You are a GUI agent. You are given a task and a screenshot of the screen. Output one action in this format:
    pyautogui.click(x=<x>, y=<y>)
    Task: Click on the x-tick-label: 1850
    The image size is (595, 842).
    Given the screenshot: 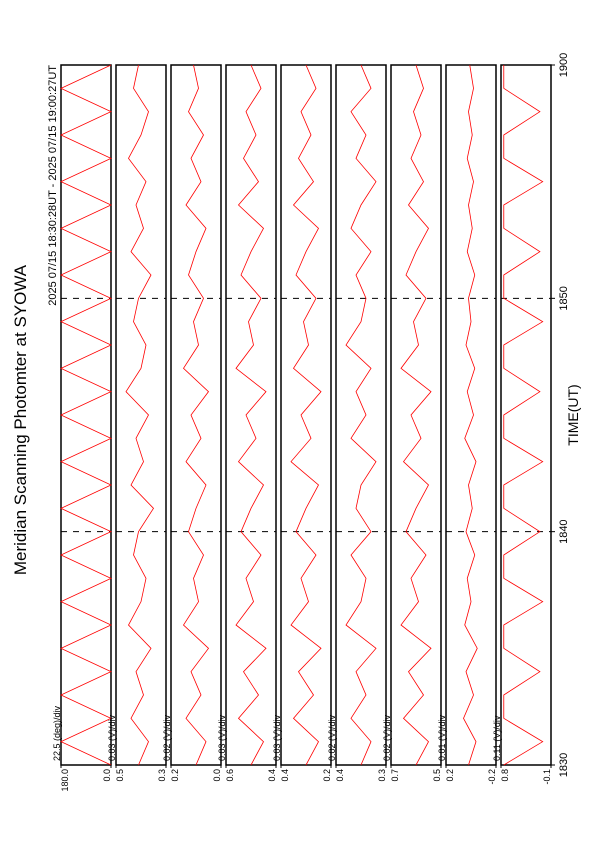 What is the action you would take?
    pyautogui.click(x=564, y=298)
    